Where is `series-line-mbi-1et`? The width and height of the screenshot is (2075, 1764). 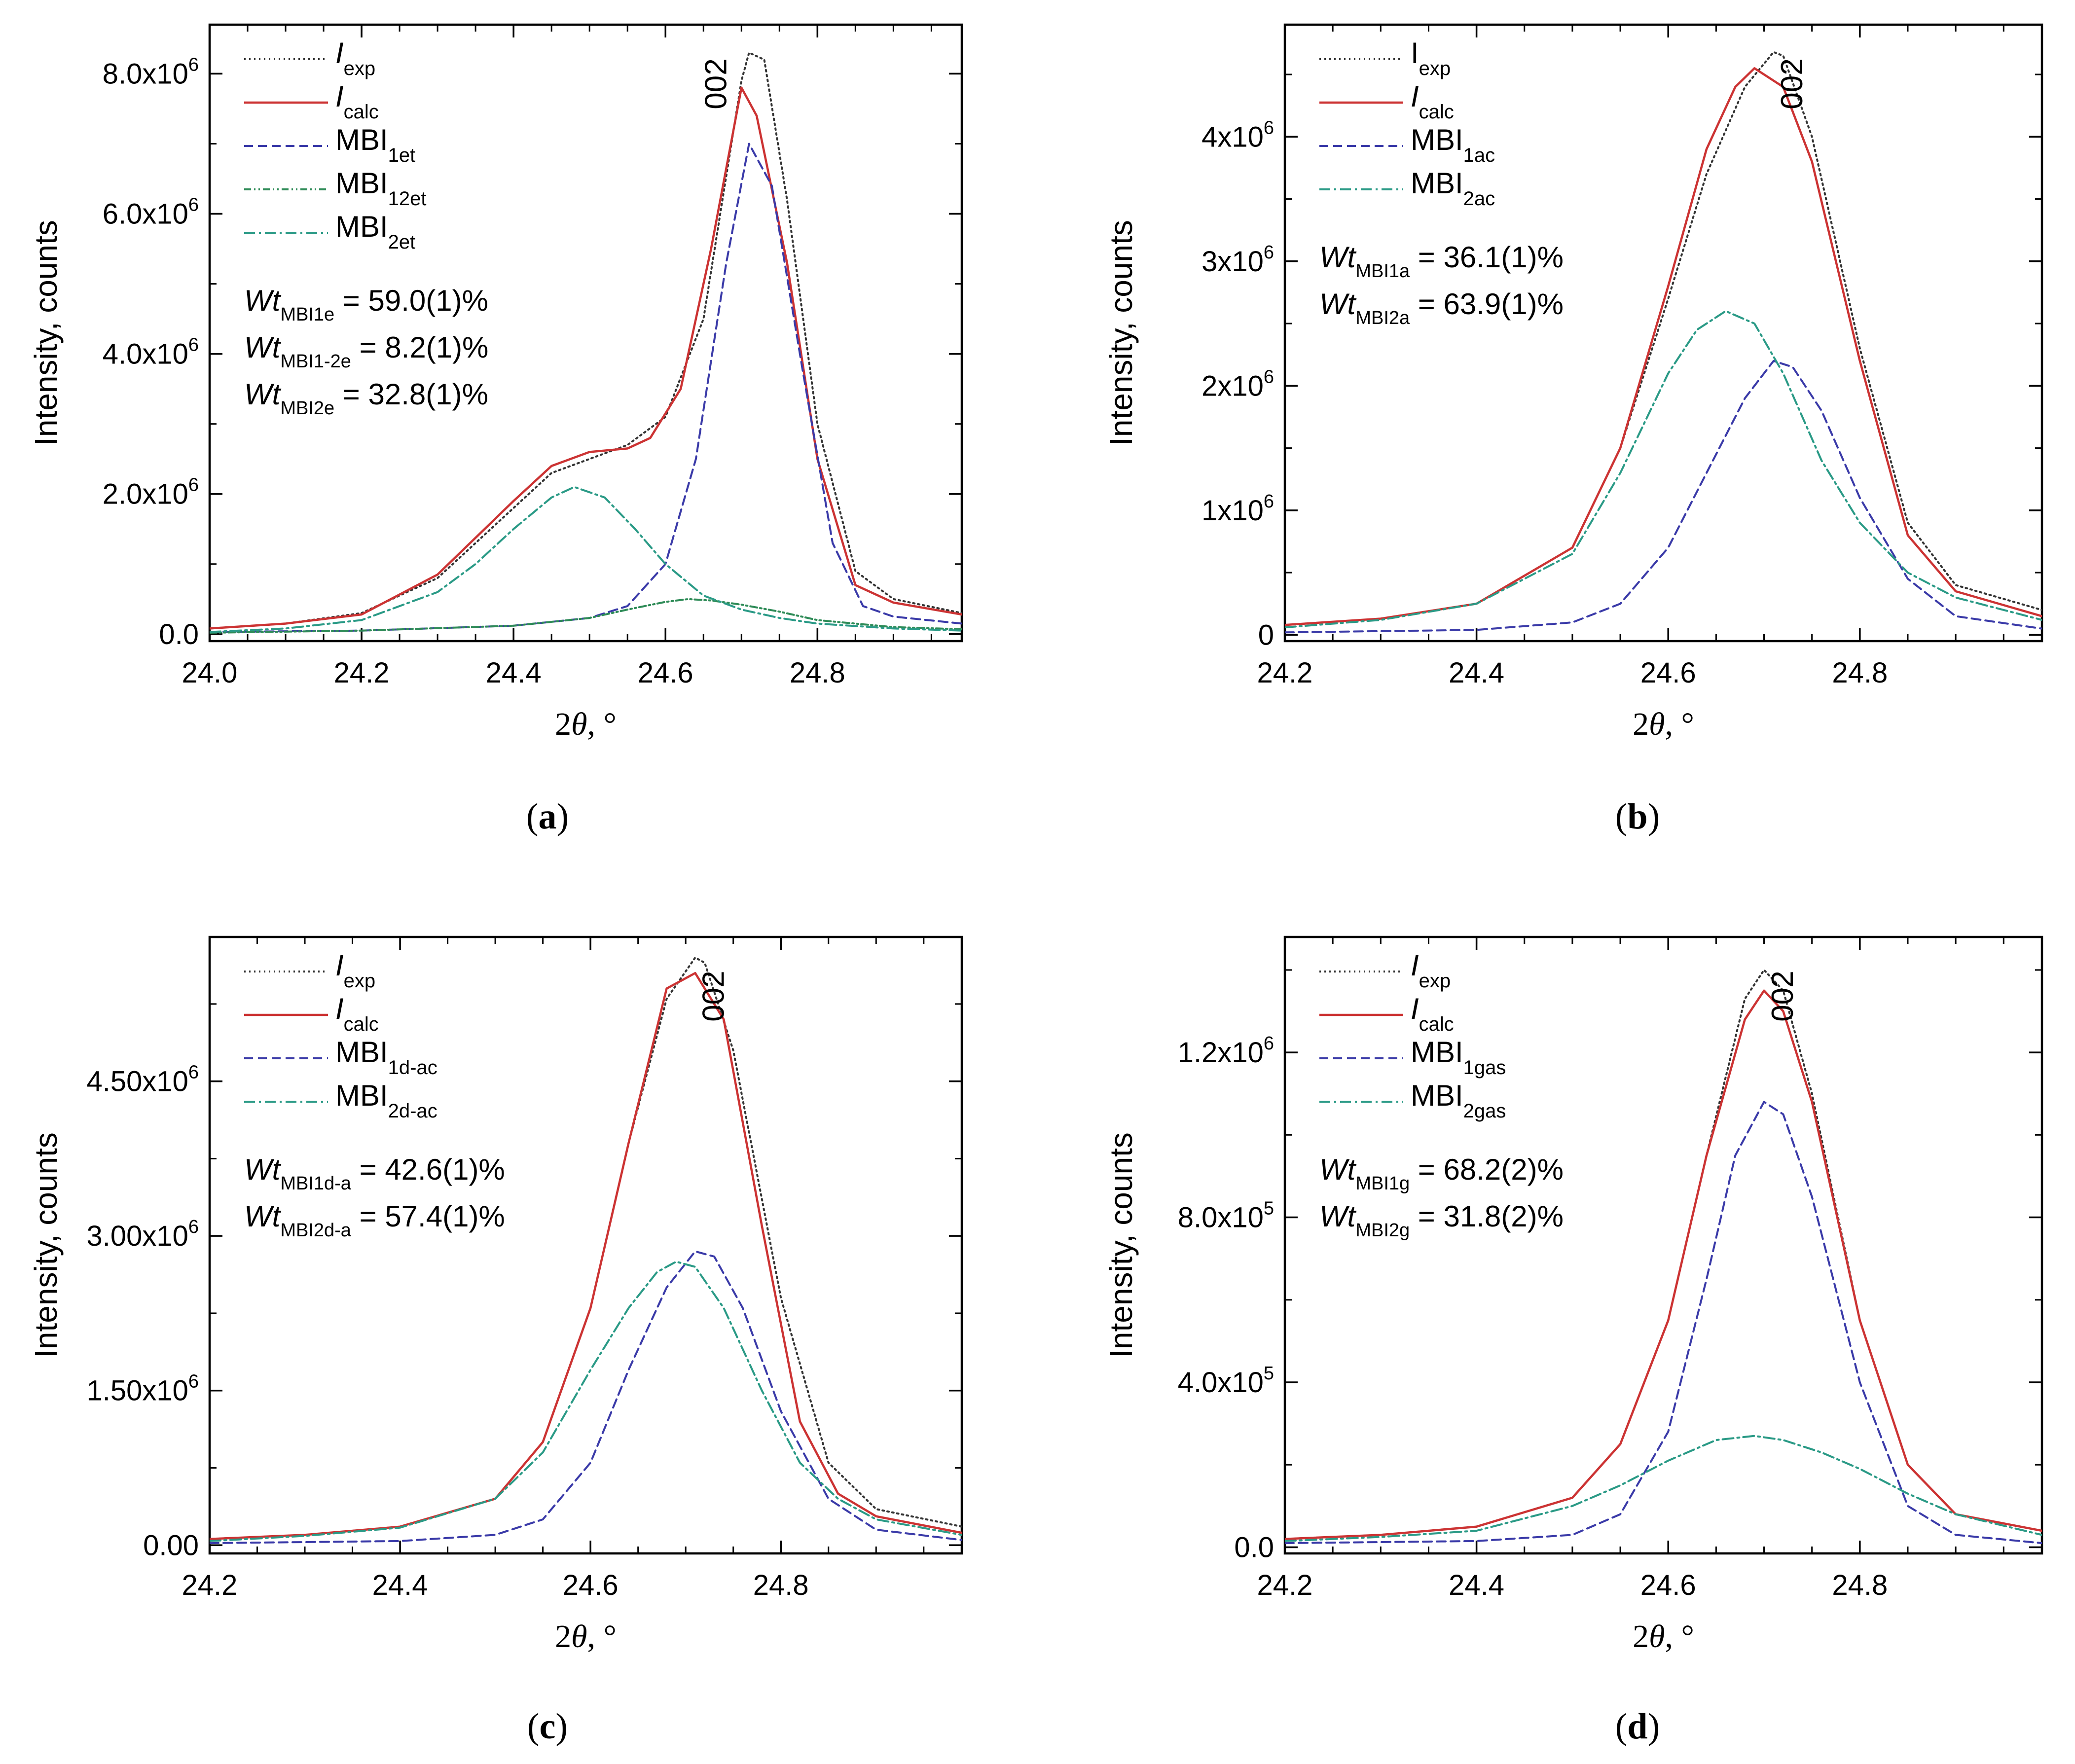 series-line-mbi-1et is located at coordinates (586, 388).